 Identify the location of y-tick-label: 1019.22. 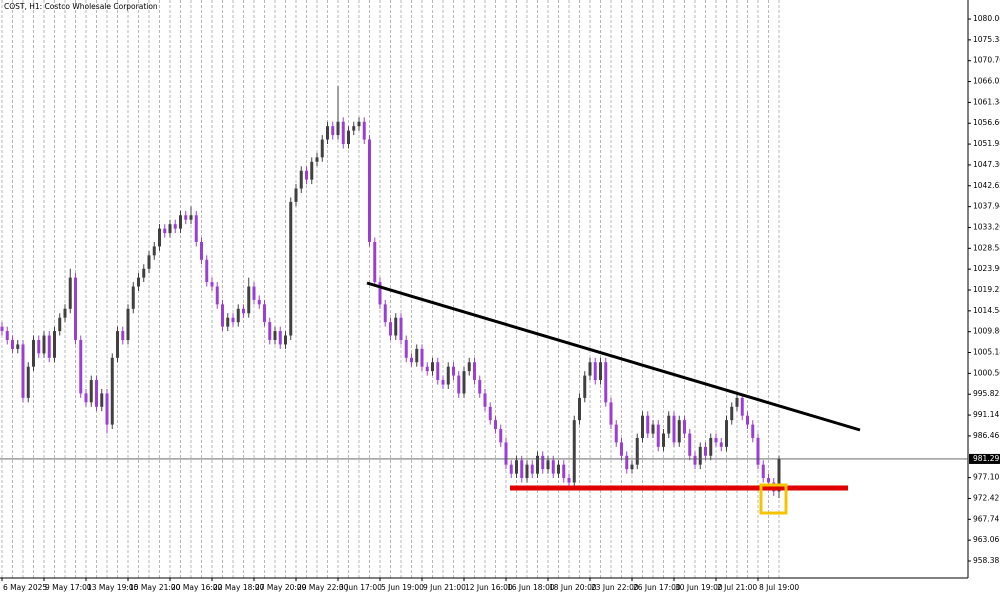
(986, 289).